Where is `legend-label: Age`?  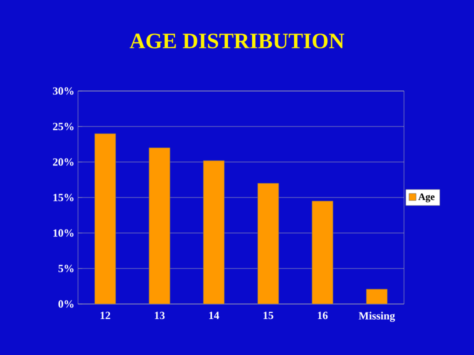
legend-label: Age is located at coordinates (426, 197).